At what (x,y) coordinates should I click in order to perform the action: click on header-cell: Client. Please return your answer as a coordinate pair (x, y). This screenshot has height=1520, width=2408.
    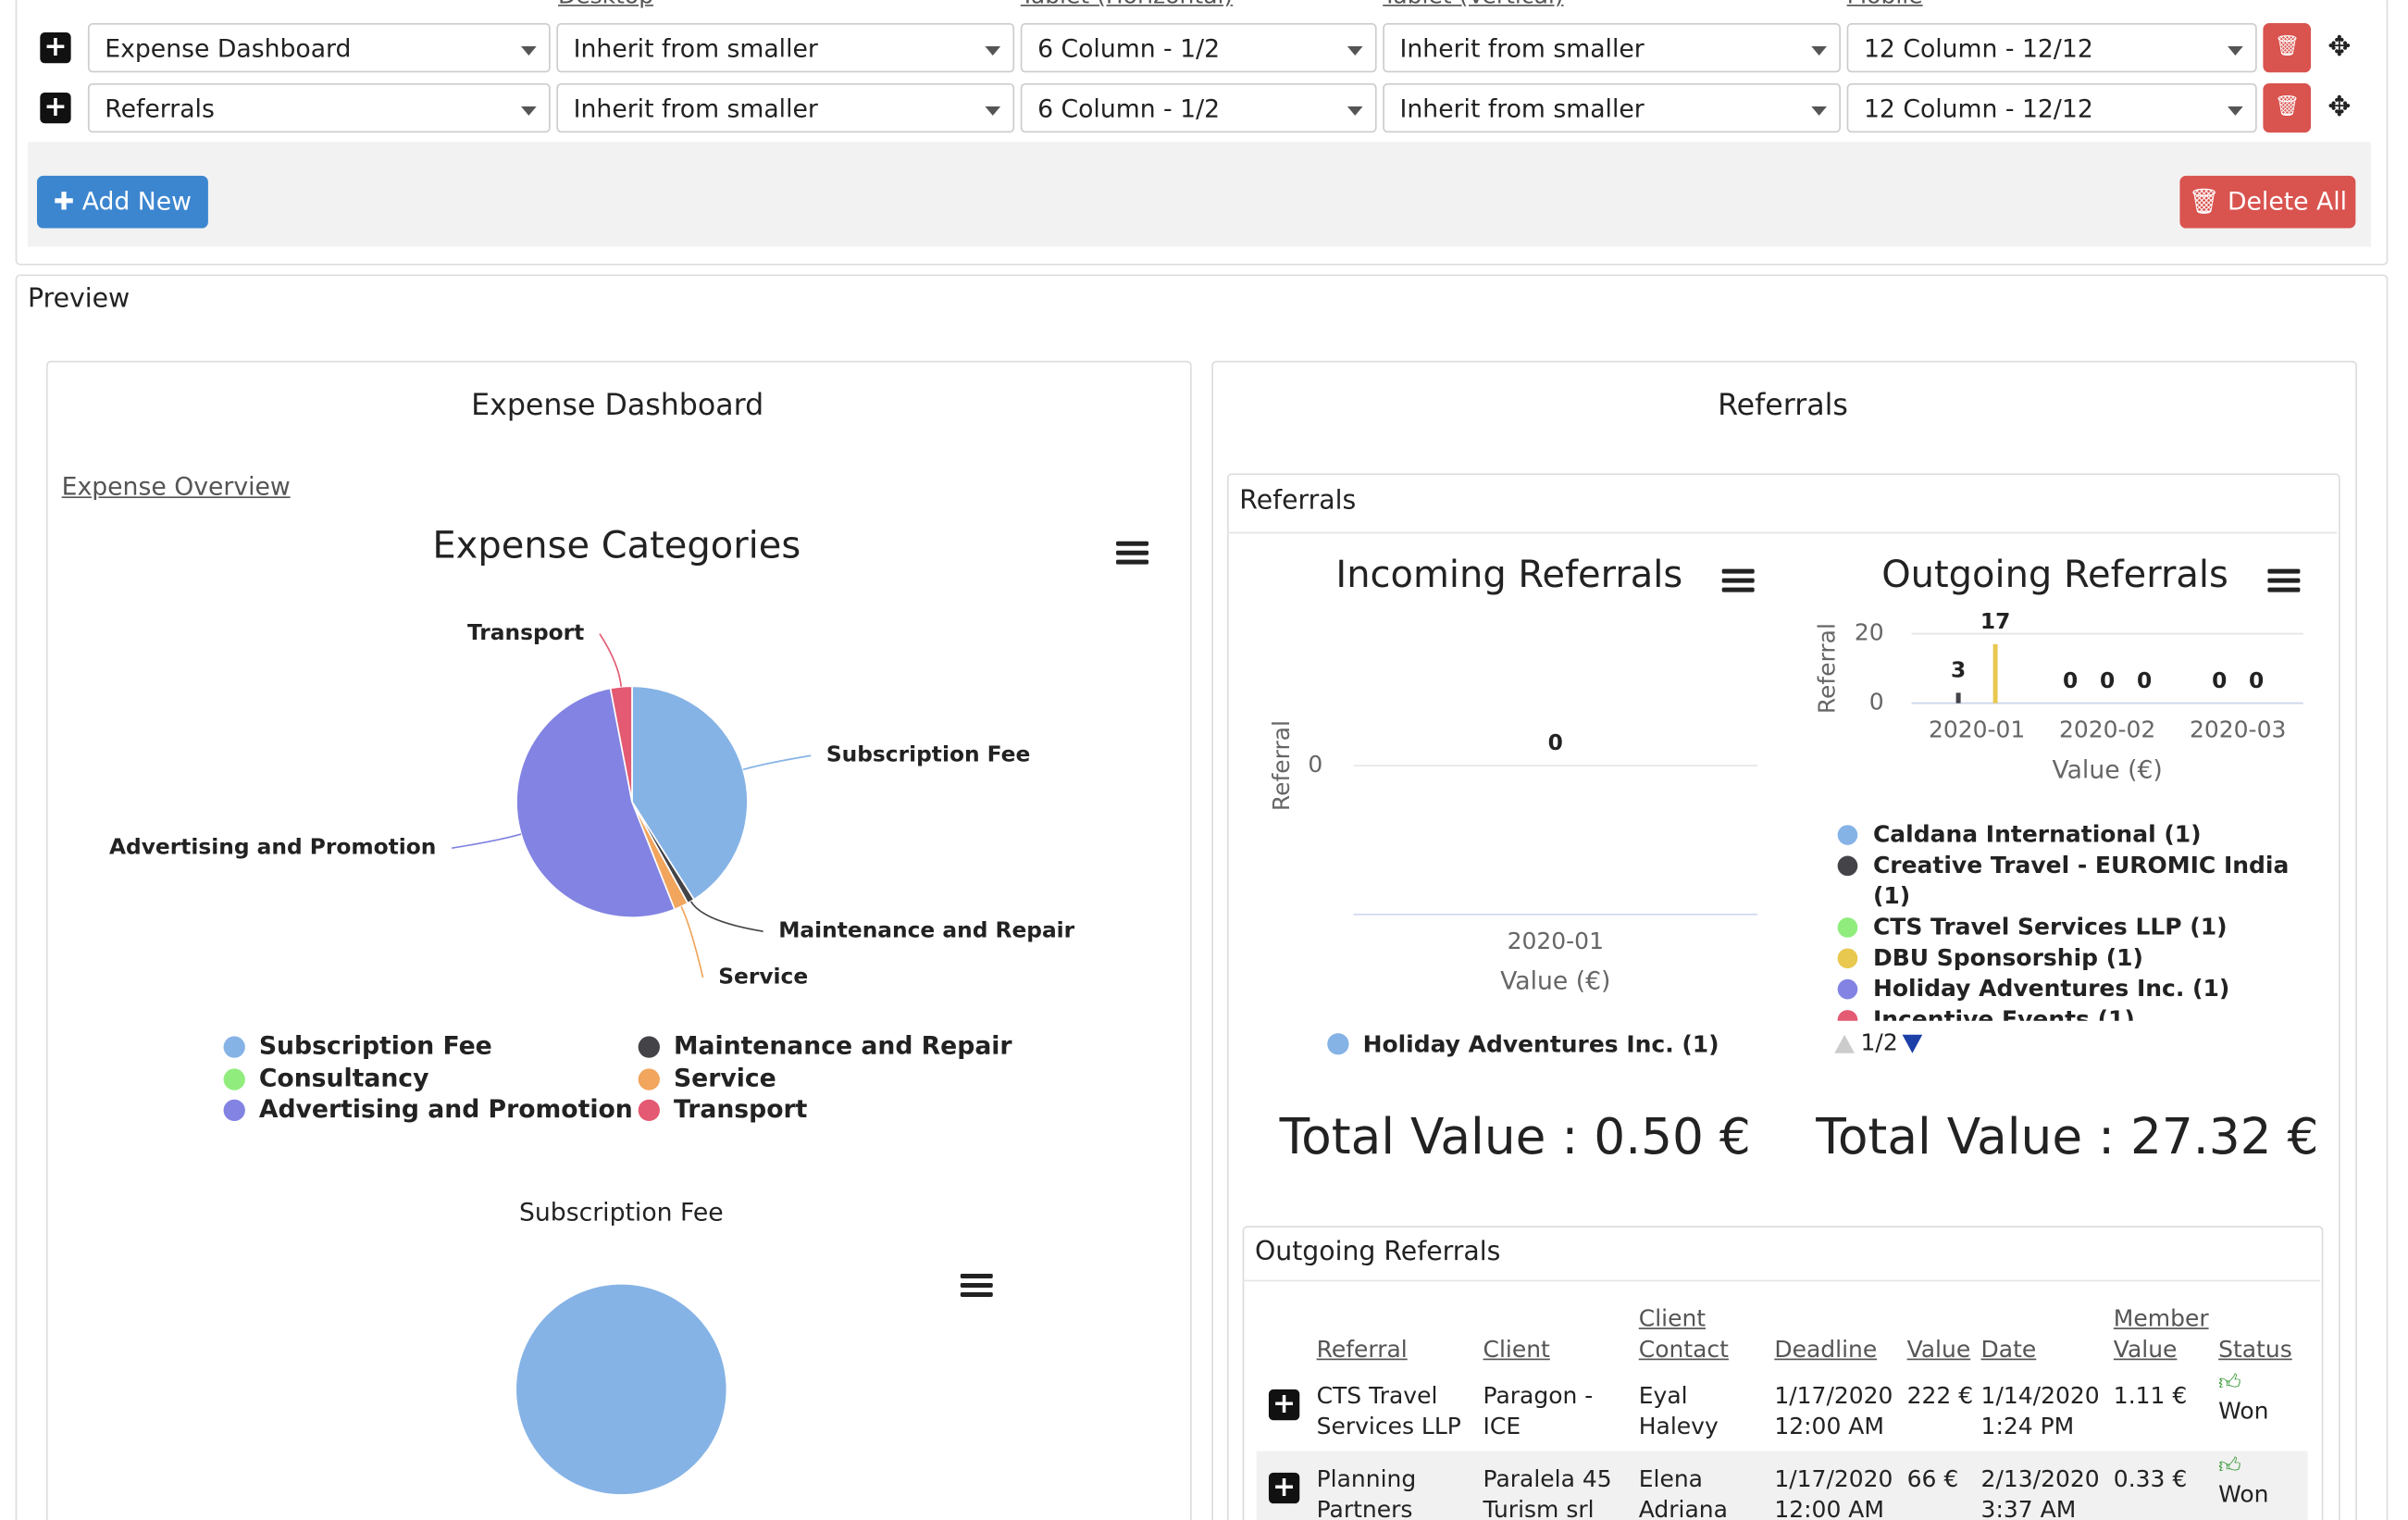
    Looking at the image, I should click on (1516, 1349).